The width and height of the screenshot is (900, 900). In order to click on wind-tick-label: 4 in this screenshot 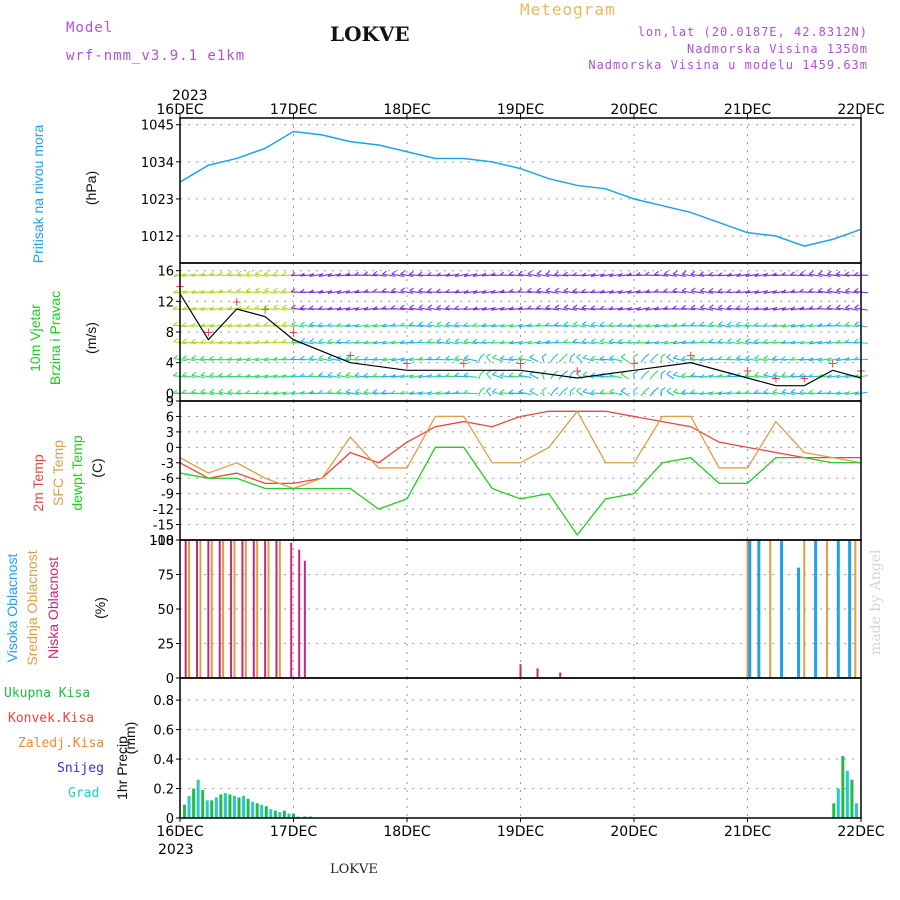, I will do `click(170, 364)`.